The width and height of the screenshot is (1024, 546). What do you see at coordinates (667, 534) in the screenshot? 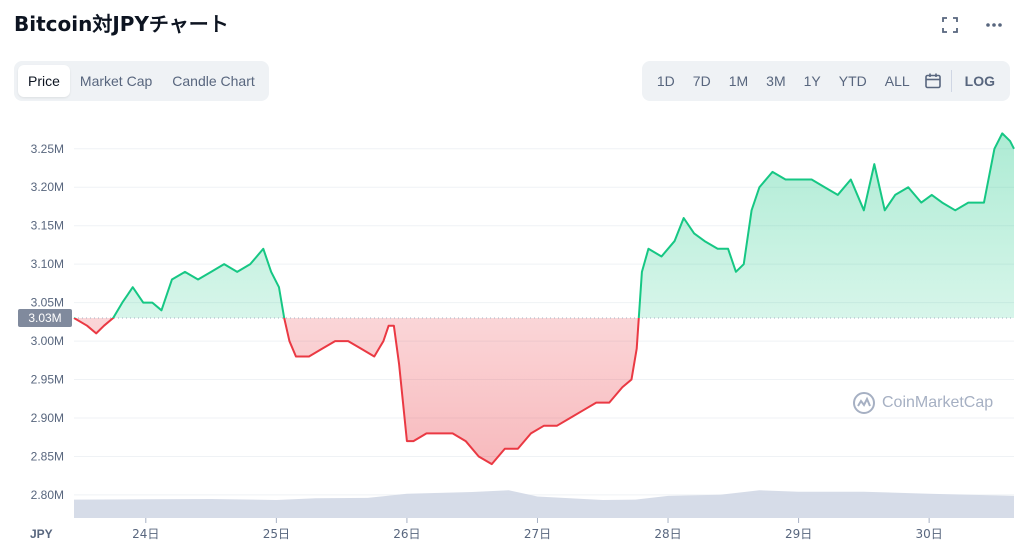
I see `x-tick-label: 28日` at bounding box center [667, 534].